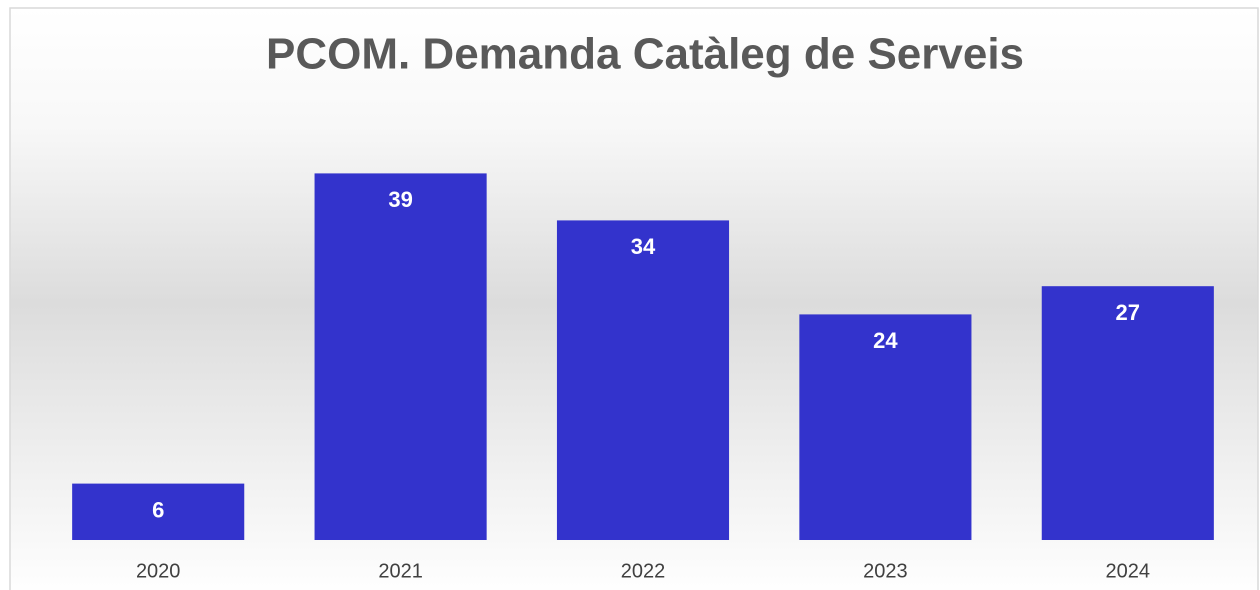 The height and width of the screenshot is (590, 1260). Describe the element at coordinates (885, 340) in the screenshot. I see `data-label: 24` at that location.